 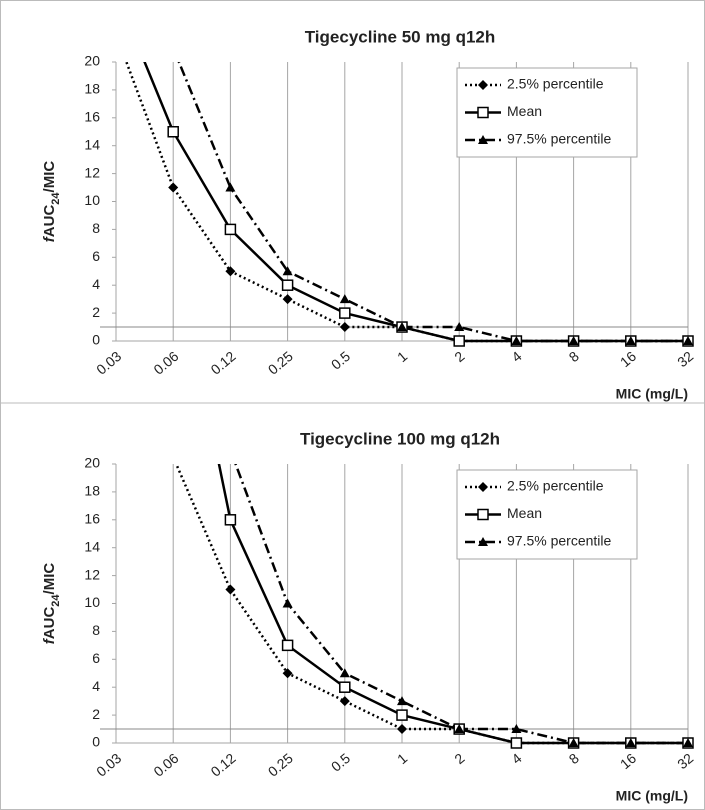 What do you see at coordinates (400, 438) in the screenshot?
I see `chart-title: Tigecycline 100 mg q12h` at bounding box center [400, 438].